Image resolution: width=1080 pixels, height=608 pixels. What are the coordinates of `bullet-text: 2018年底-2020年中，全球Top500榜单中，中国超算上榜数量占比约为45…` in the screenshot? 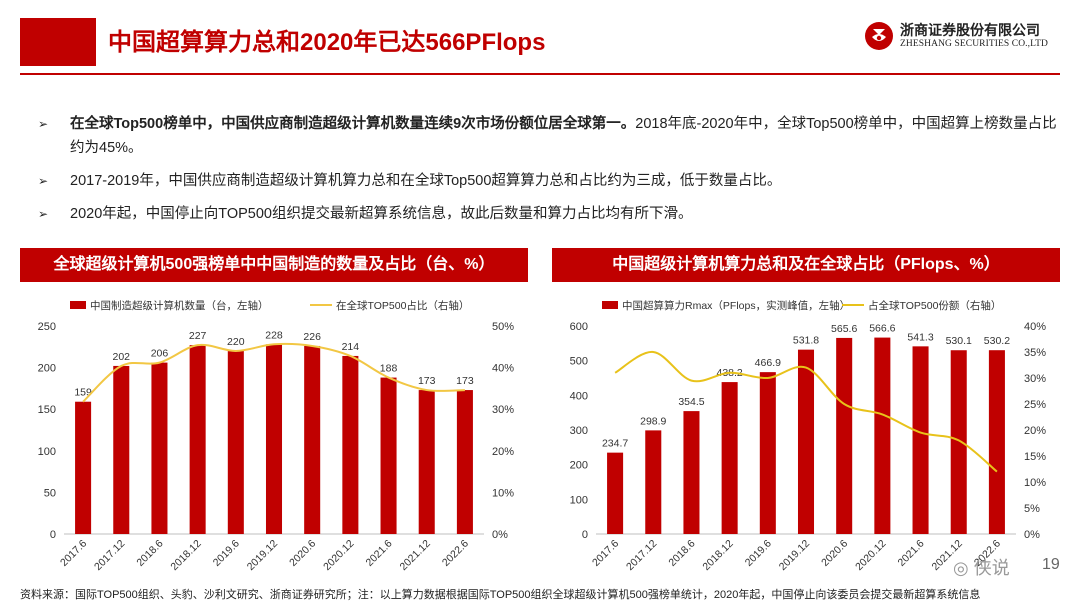 It's located at (563, 136).